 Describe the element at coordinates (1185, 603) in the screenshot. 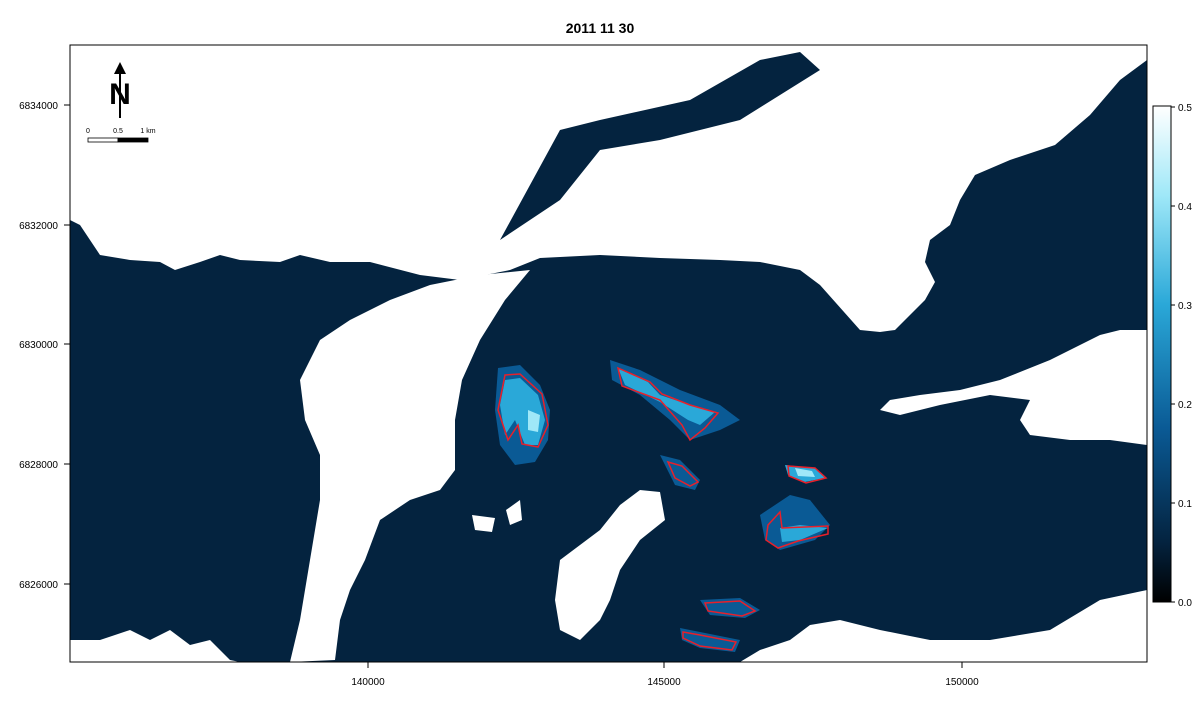

I see `legend-tick-label: 0.0` at that location.